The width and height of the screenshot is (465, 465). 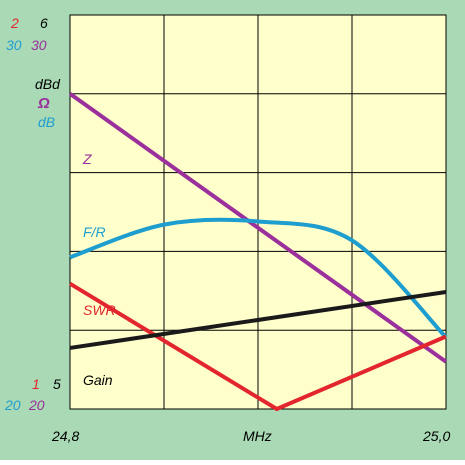 I want to click on swr-axis-top-label: 2, so click(x=14, y=23).